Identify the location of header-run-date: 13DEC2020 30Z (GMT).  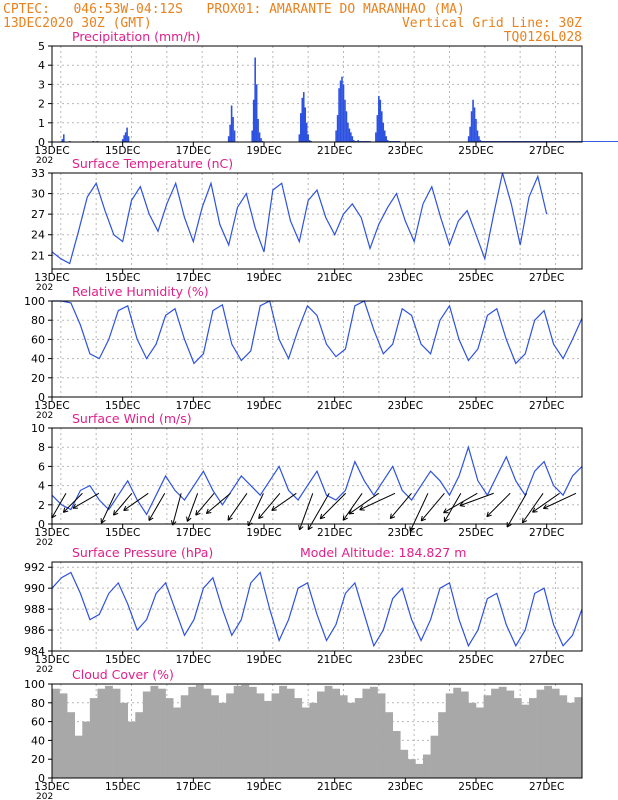
(77, 23).